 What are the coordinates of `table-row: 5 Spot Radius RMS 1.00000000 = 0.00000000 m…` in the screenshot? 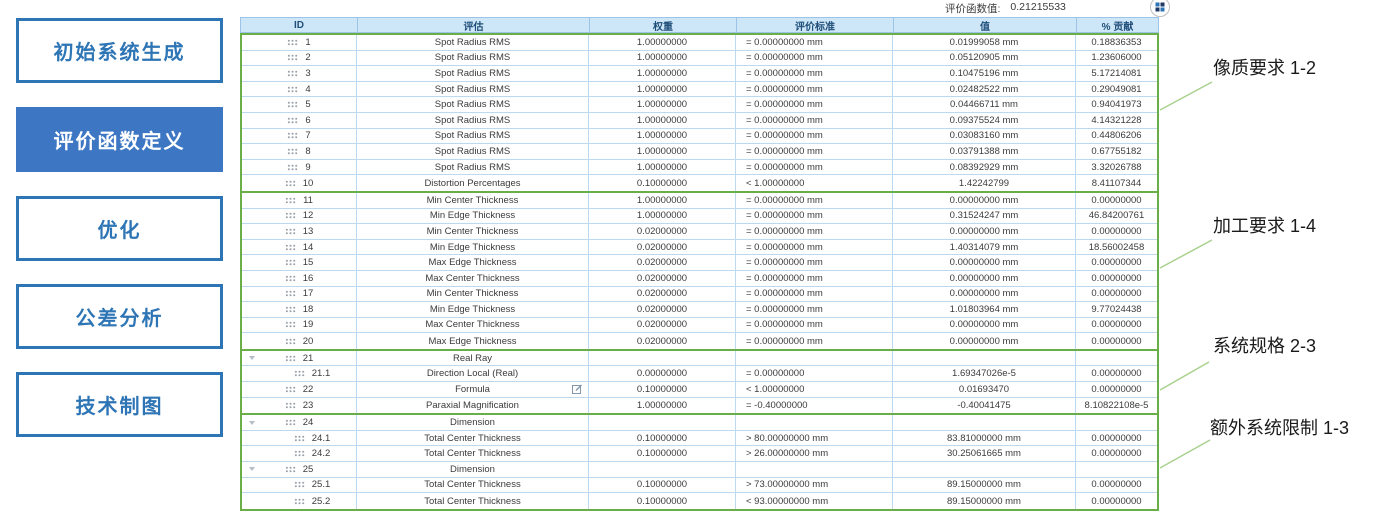 It's located at (699, 105).